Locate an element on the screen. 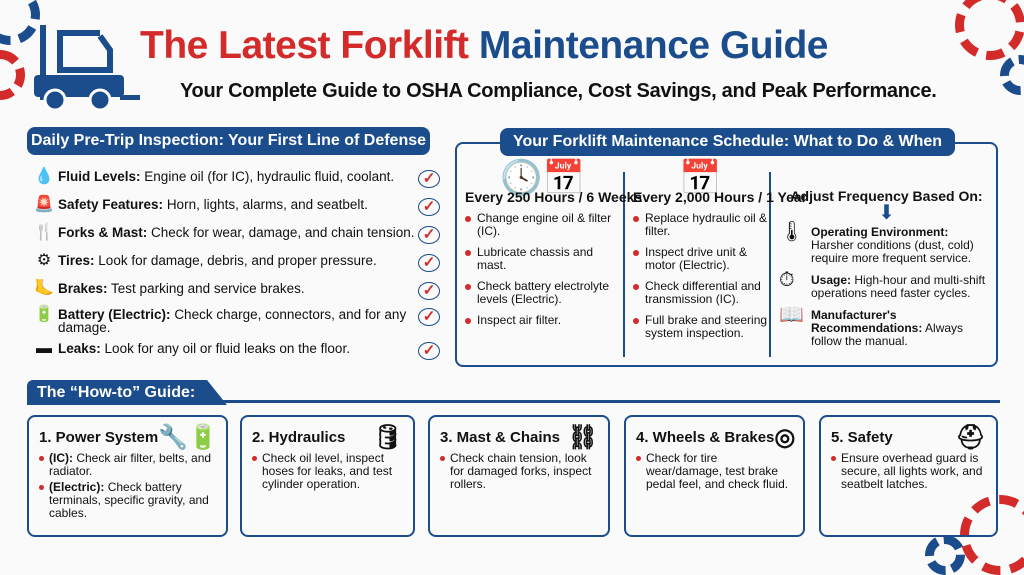  card-title: 3. Mast & Chains ⛓ is located at coordinates (519, 438).